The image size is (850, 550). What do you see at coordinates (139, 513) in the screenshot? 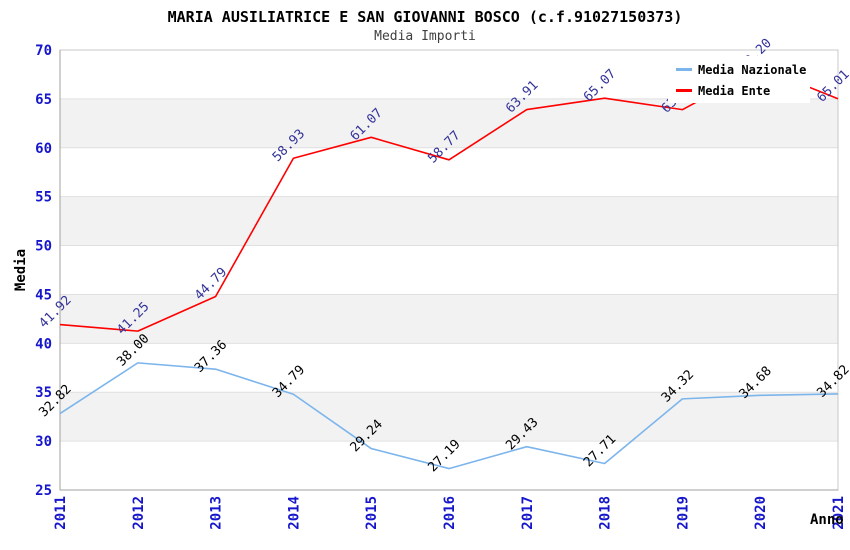
I see `x-tick-label: 2012` at bounding box center [139, 513].